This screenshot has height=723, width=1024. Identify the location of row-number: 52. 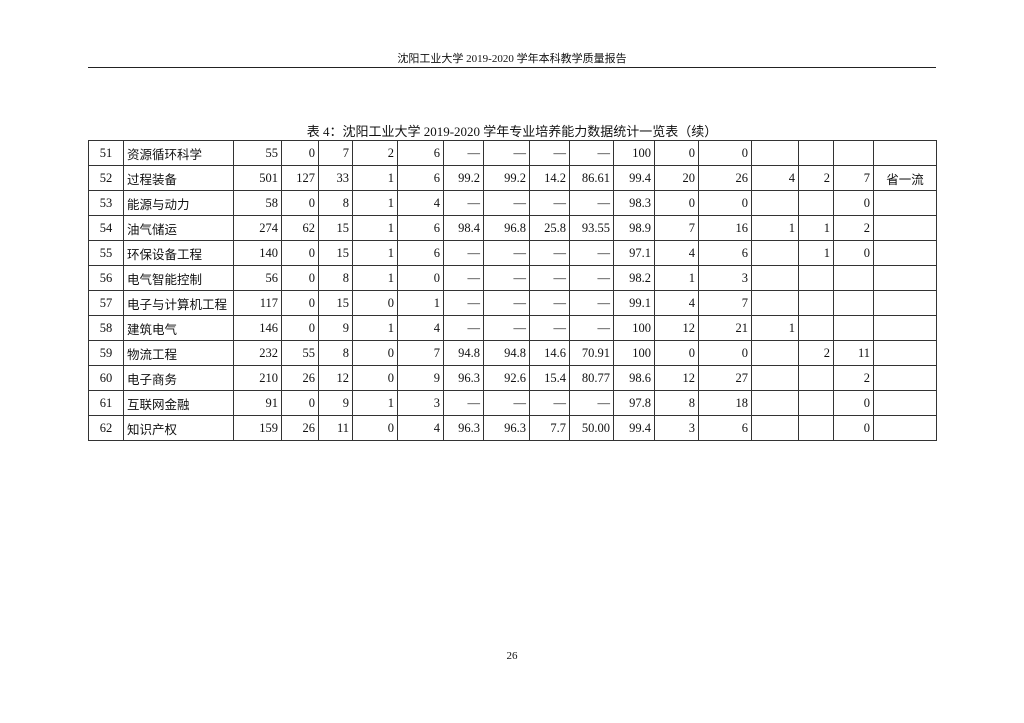
(106, 178).